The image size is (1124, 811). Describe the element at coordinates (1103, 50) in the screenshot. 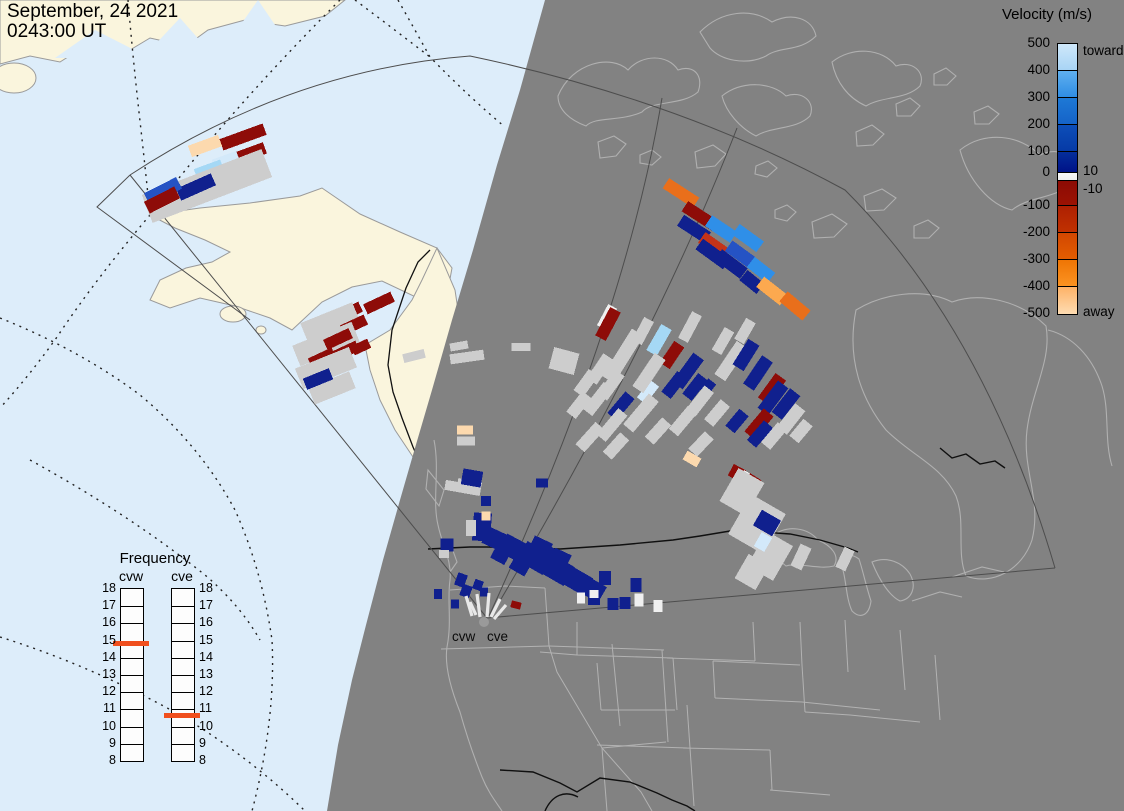

I see `toward-label: toward` at that location.